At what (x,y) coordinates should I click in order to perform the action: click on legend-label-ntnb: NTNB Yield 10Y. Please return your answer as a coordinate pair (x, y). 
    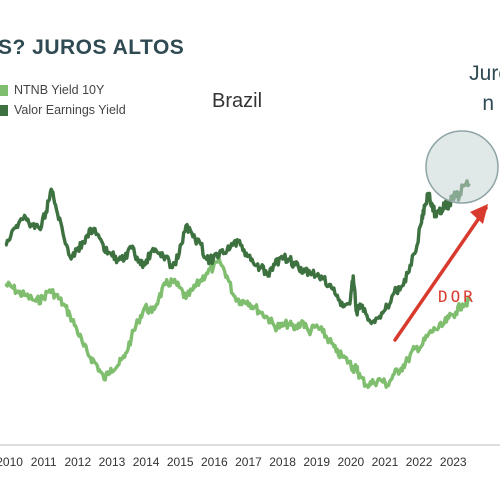
    Looking at the image, I should click on (59, 90).